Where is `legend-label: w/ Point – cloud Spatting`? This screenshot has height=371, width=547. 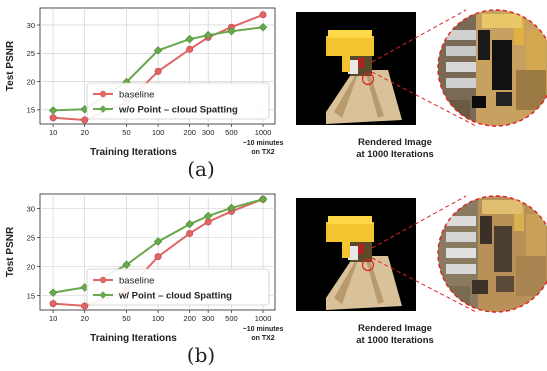 legend-label: w/ Point – cloud Spatting is located at coordinates (175, 296).